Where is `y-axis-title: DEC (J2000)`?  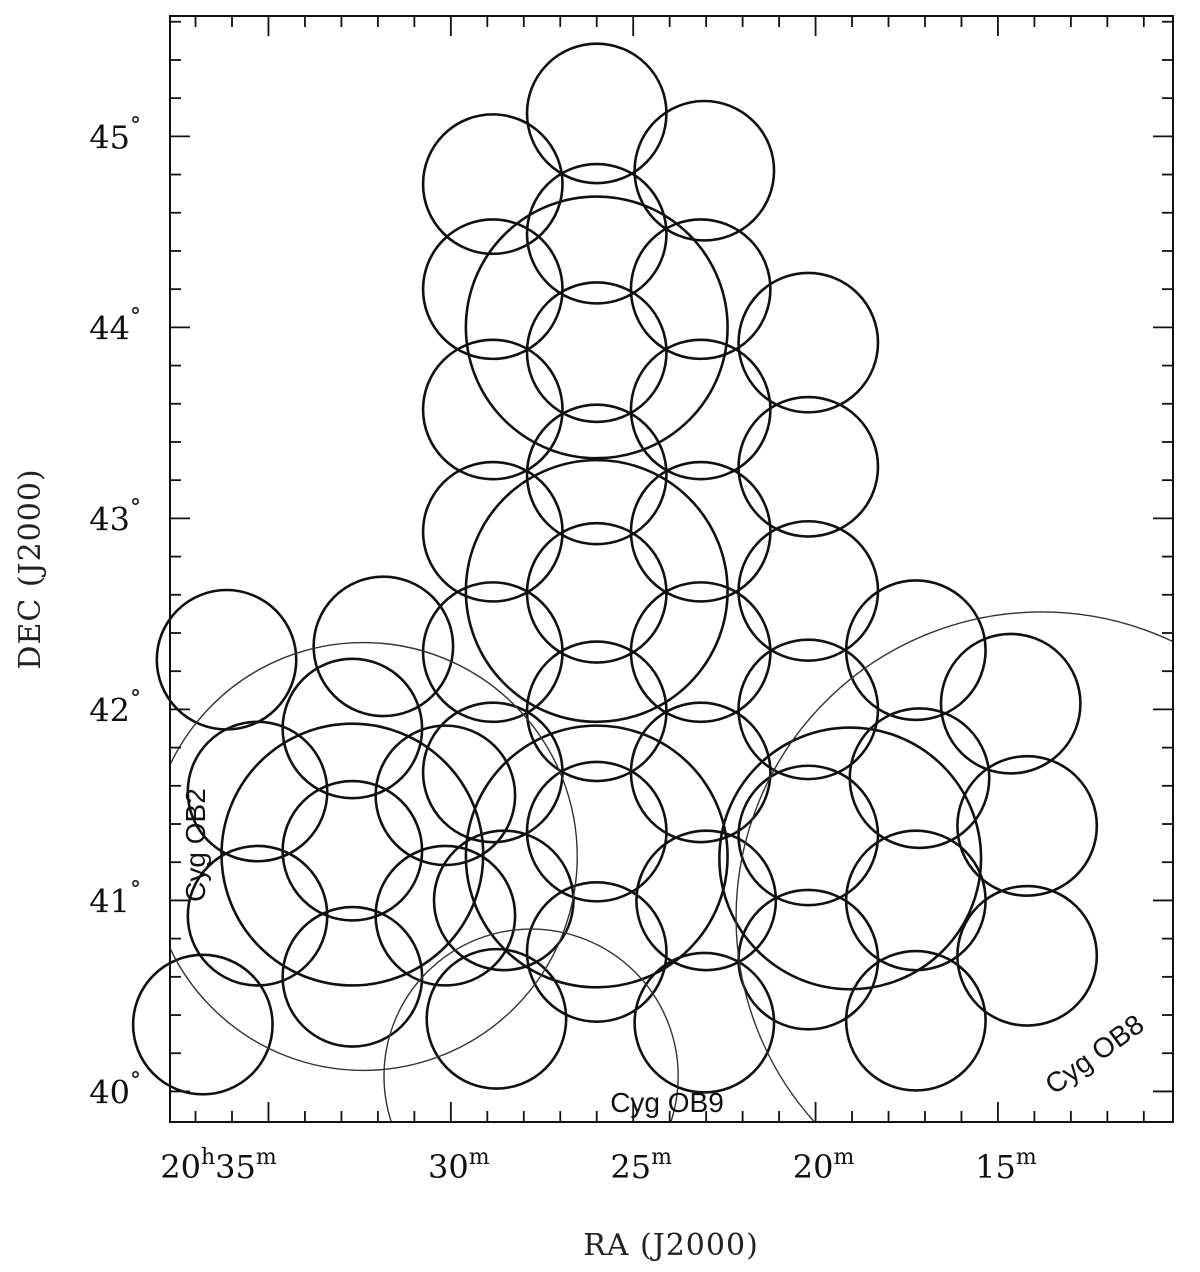
y-axis-title: DEC (J2000) is located at coordinates (30, 568).